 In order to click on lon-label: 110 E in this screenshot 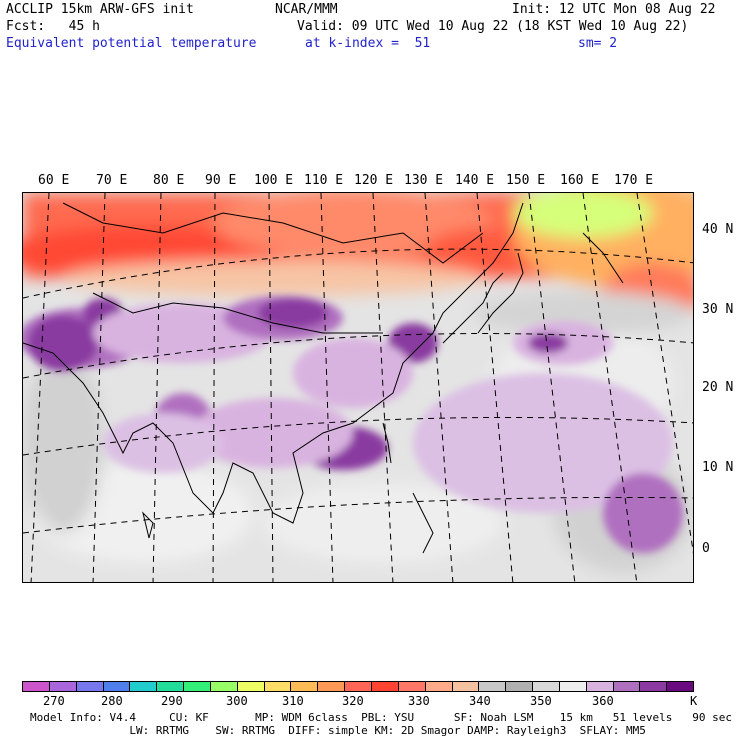, I will do `click(324, 180)`.